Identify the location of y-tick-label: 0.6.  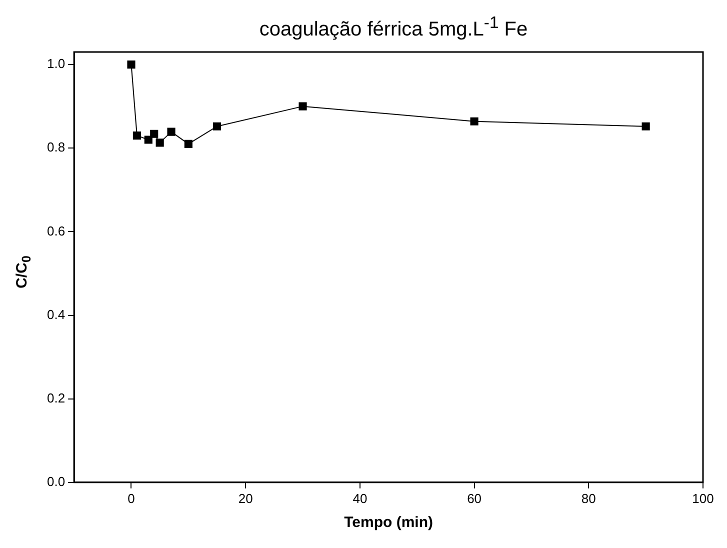
(56, 230).